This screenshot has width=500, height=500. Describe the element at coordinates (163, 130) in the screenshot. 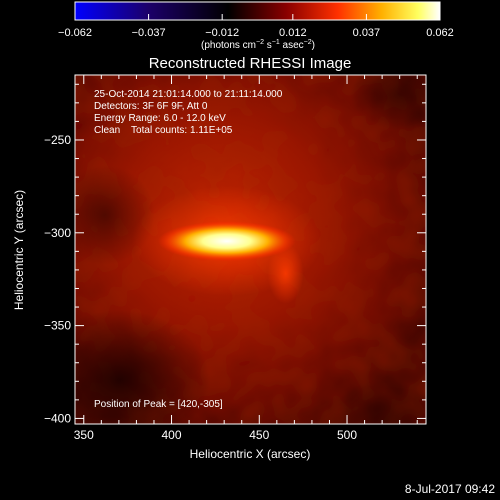

I see `info-clean-total-counts: Clean Total counts: 1.11E+05` at that location.